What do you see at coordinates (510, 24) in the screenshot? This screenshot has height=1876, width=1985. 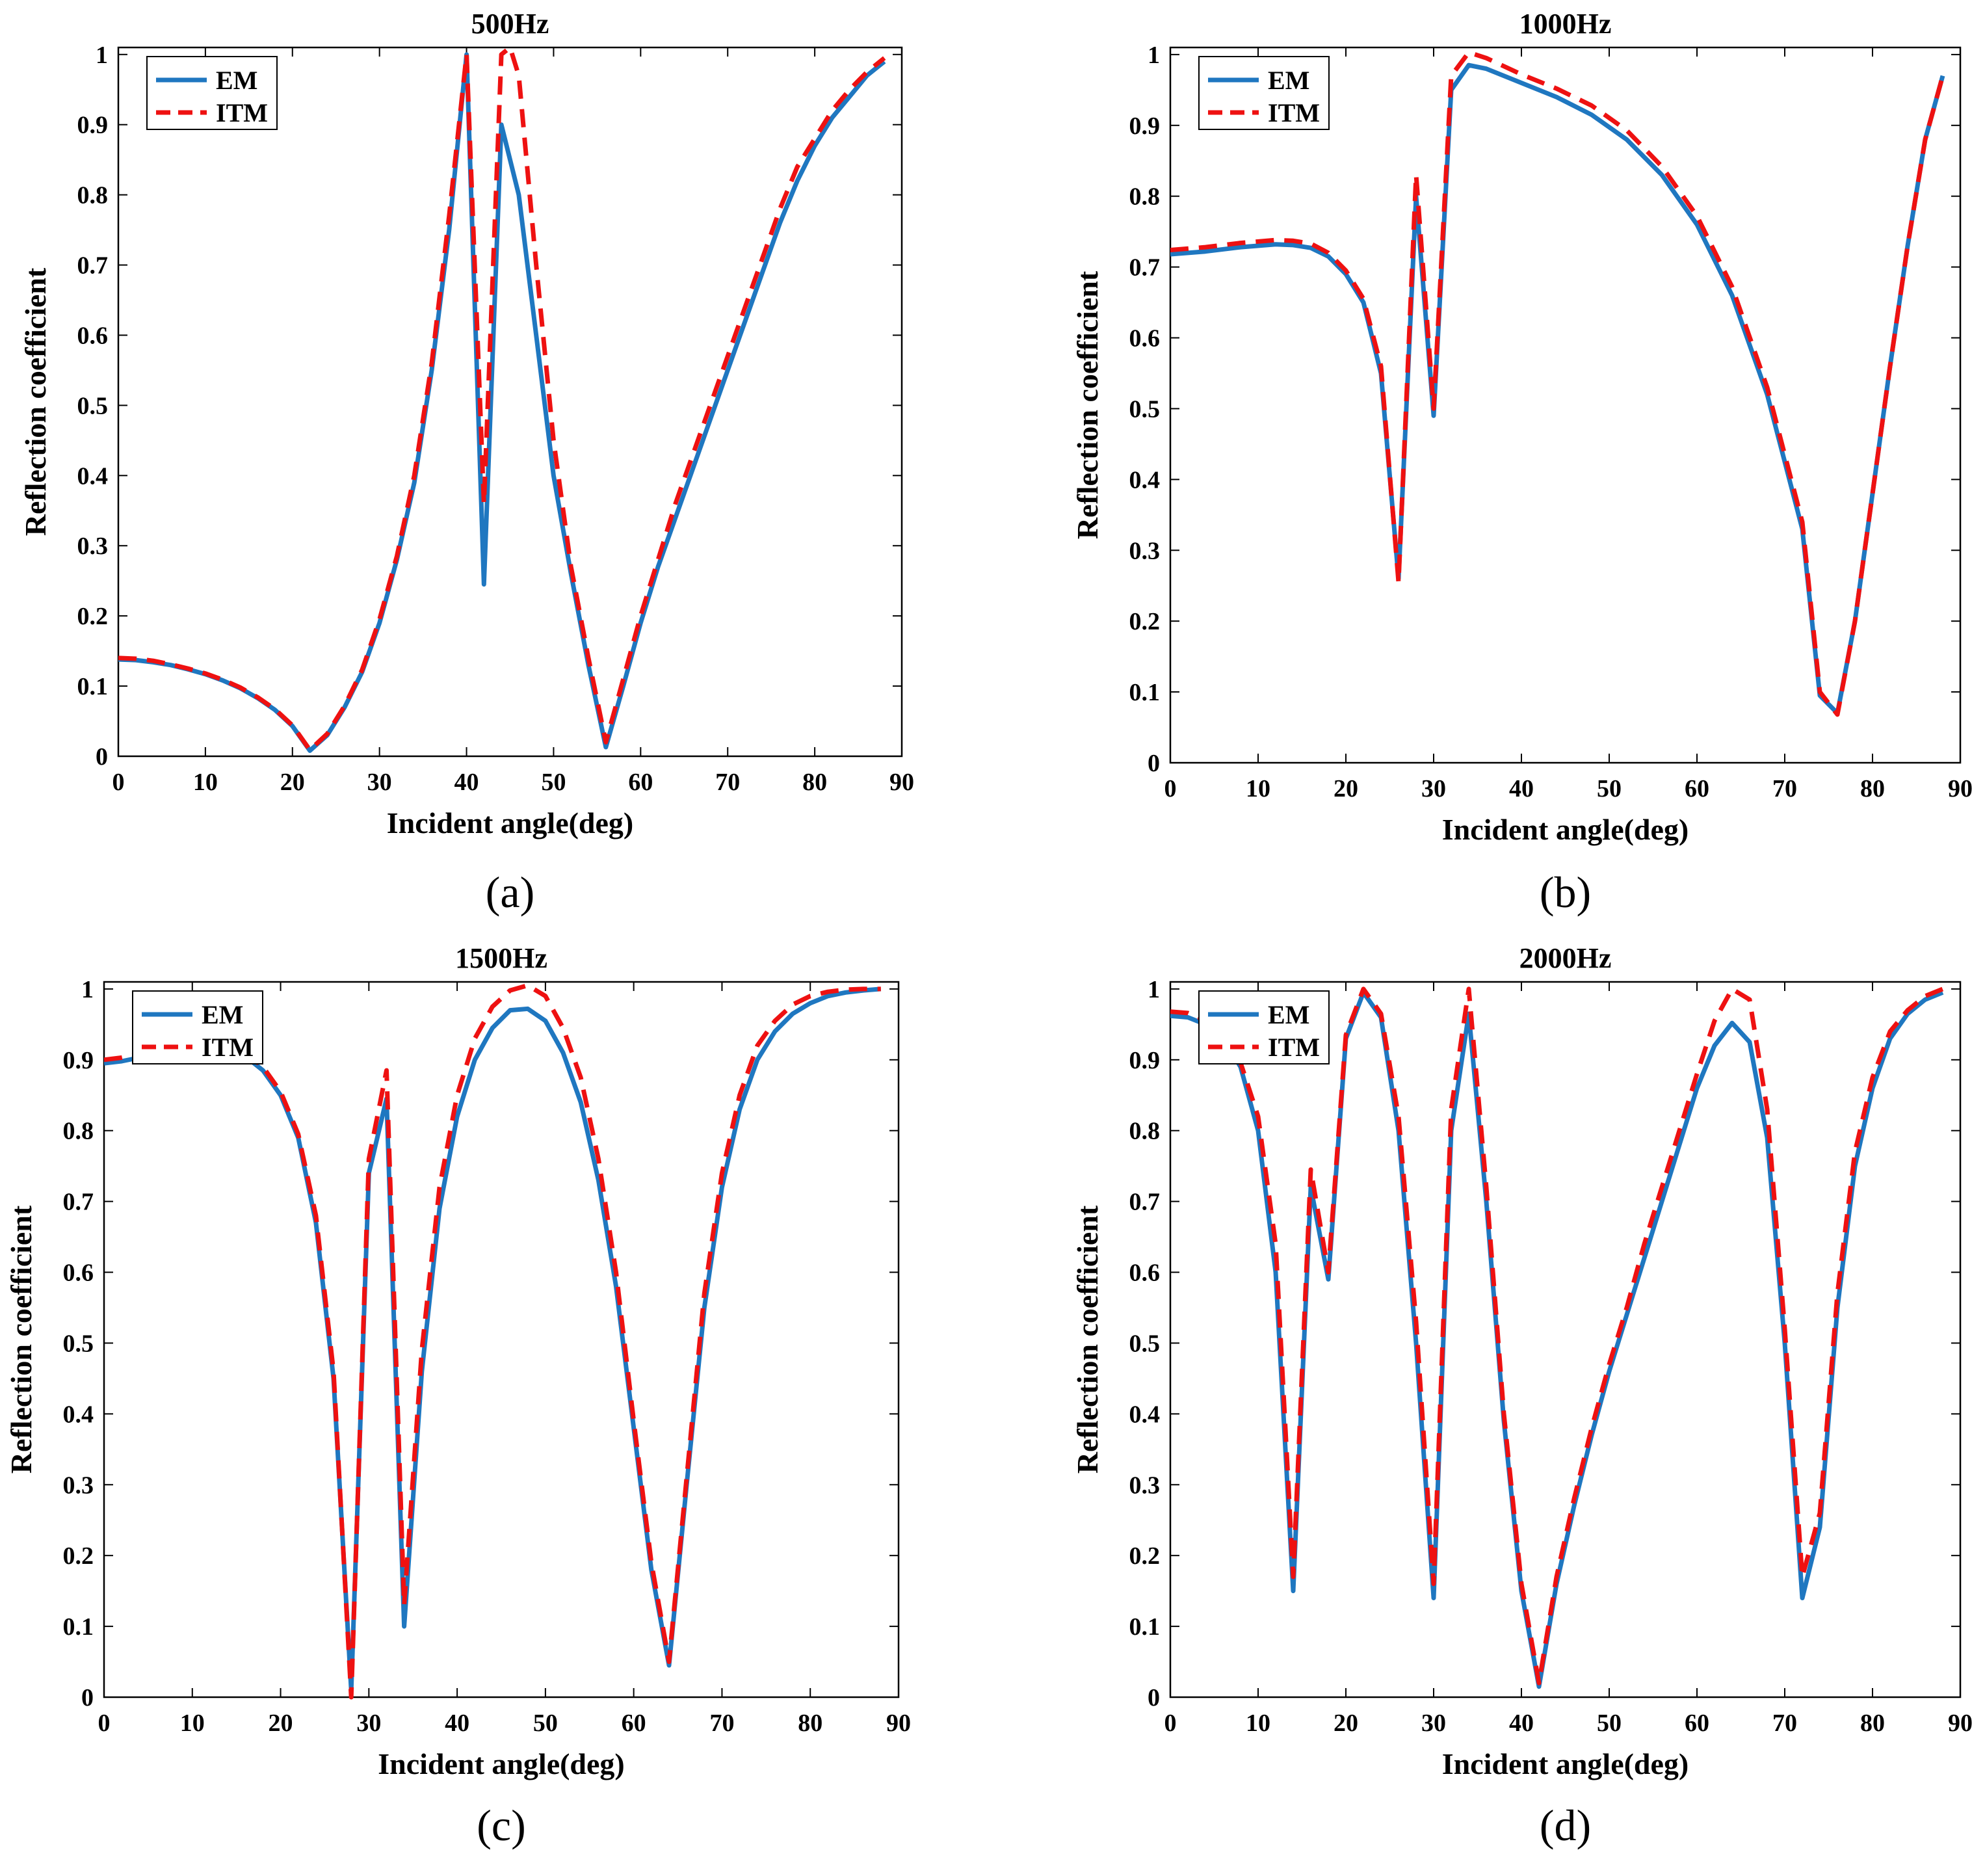 I see `chart-title: 500Hz` at bounding box center [510, 24].